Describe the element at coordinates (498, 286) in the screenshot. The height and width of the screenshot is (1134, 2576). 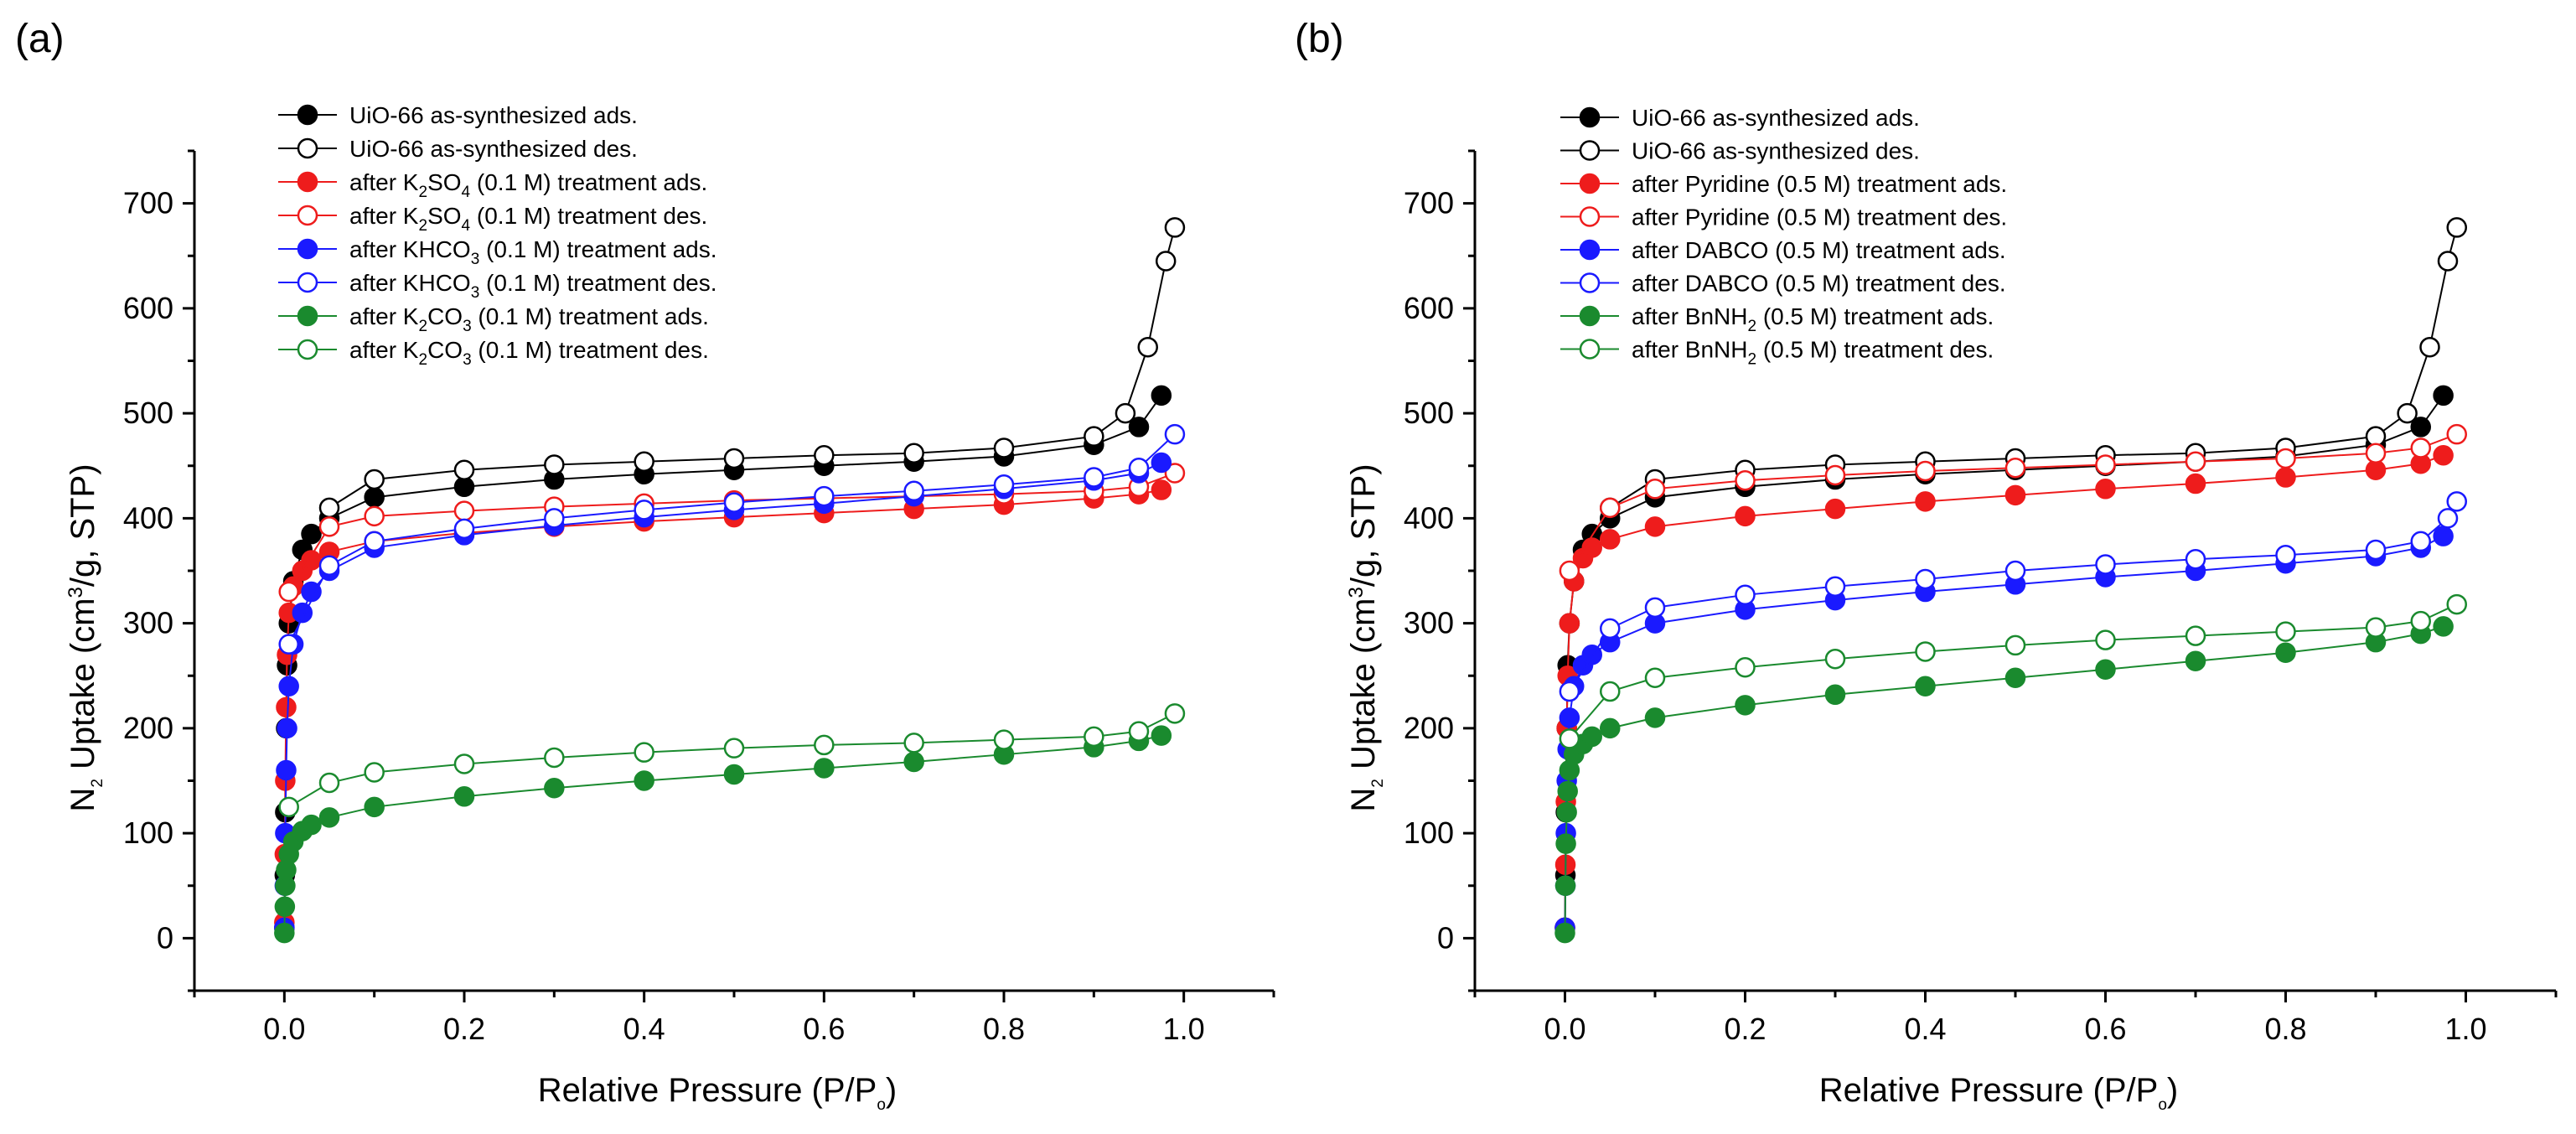
I see `legend-entry: after KHCO3 (0.1 M) treatment des.` at that location.